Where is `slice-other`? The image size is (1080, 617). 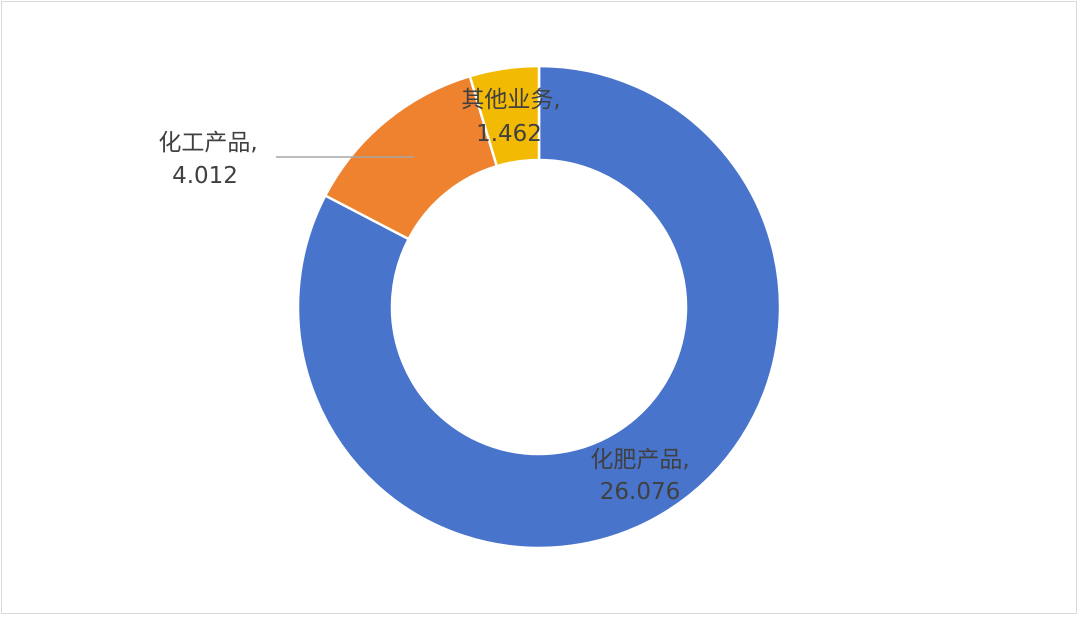 slice-other is located at coordinates (504, 116).